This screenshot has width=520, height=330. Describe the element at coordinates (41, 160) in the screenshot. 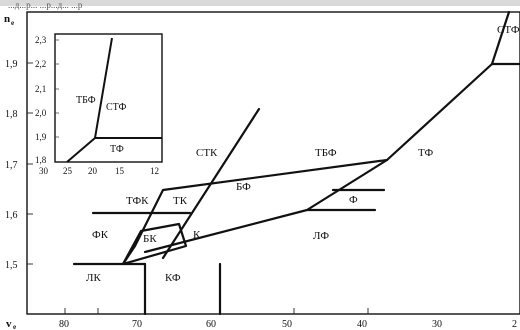

I see `inset-y-tick-label: 1,8` at that location.